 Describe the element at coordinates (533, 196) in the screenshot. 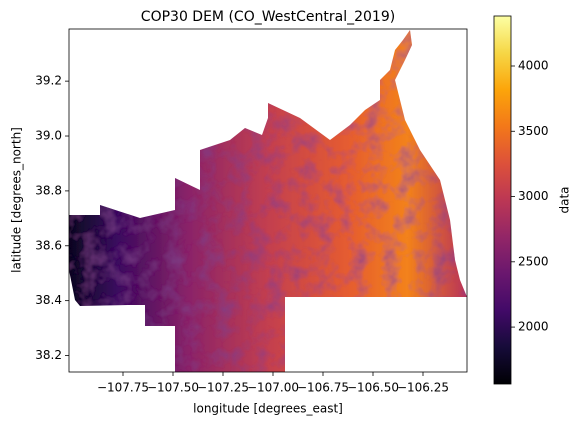

I see `colorbar-tick-label: 3000` at that location.